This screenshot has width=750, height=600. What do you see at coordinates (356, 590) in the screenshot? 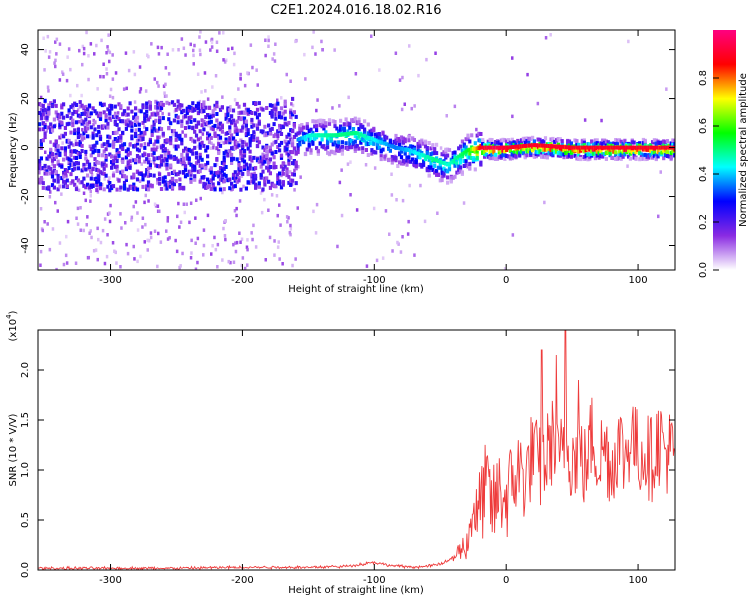
I see `snr-x-label: Height of straight line (km)` at bounding box center [356, 590].